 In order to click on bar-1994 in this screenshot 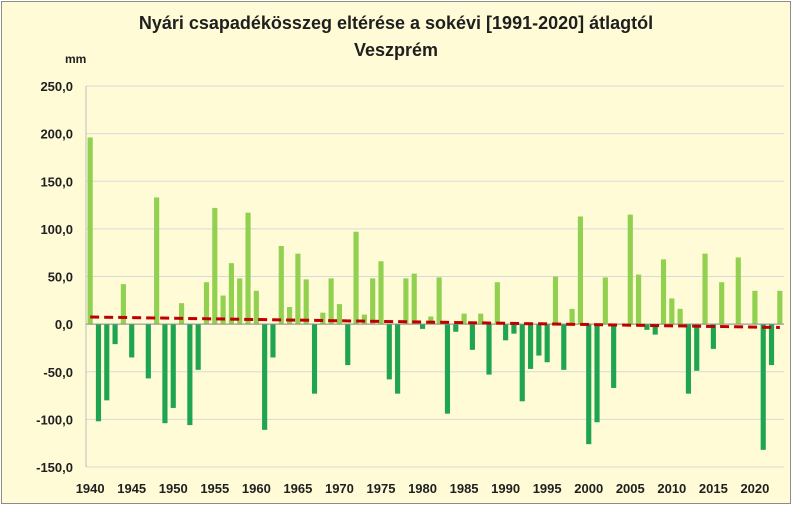, I will do `click(539, 340)`.